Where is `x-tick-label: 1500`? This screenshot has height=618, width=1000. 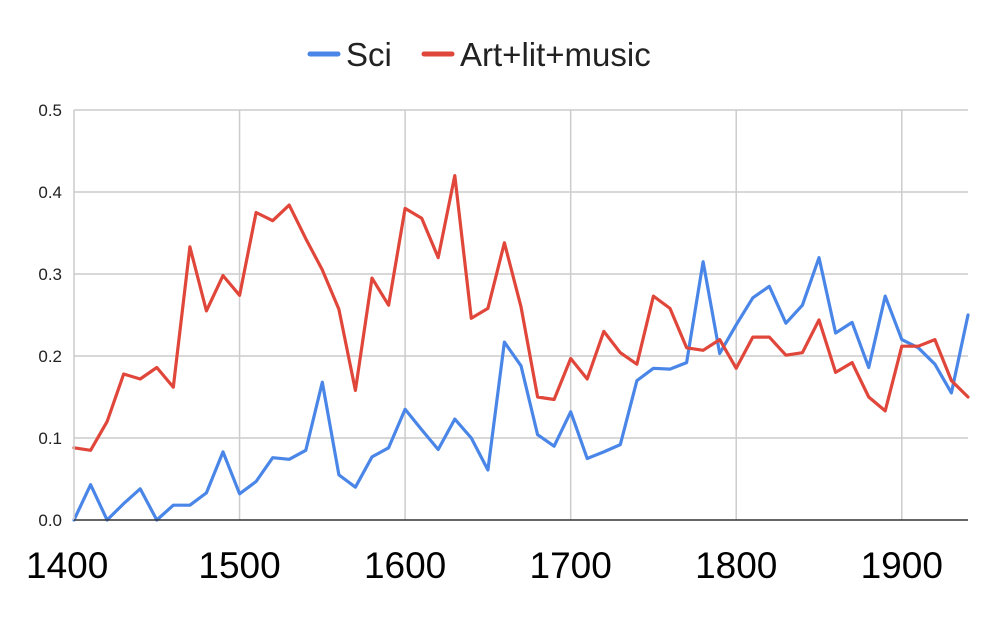
x-tick-label: 1500 is located at coordinates (239, 565).